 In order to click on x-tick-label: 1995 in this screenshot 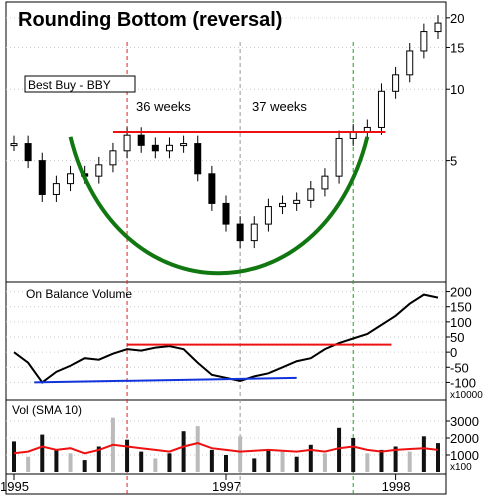, I will do `click(14, 486)`.